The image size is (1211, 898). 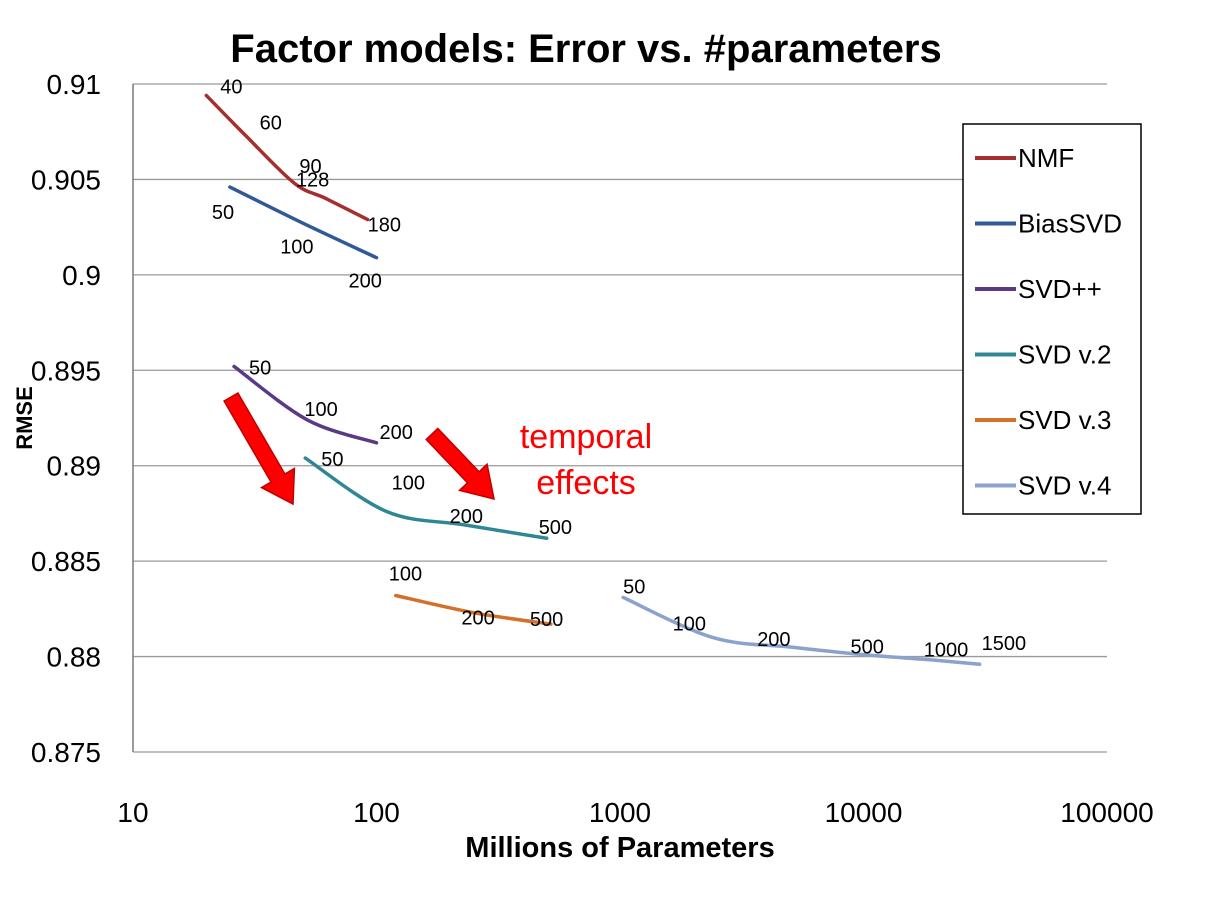 I want to click on legend-label: SVD v.2, so click(x=1064, y=355).